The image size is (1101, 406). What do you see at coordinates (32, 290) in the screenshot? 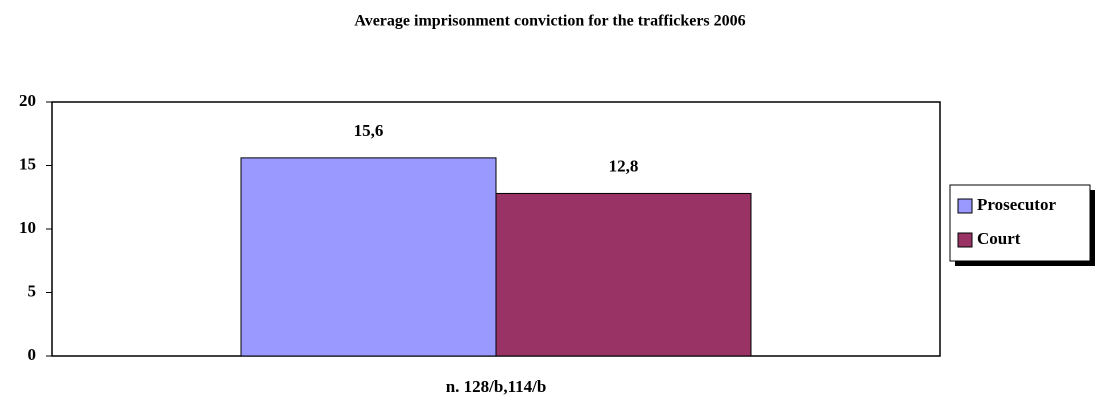
I see `y-tick-label: 5` at bounding box center [32, 290].